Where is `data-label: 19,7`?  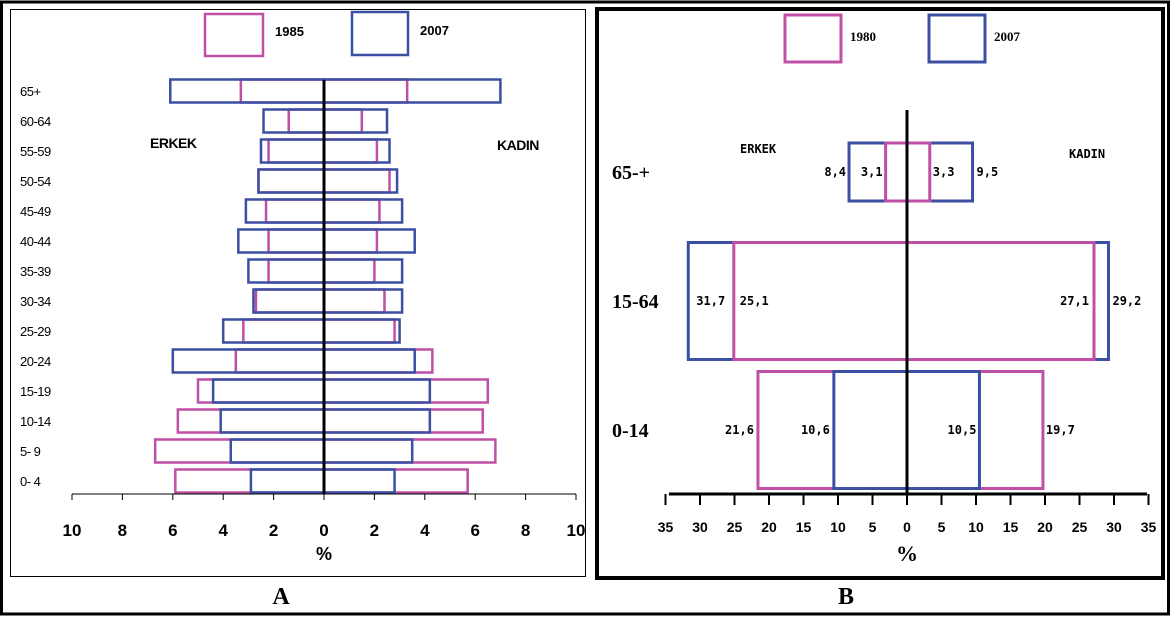 data-label: 19,7 is located at coordinates (1060, 430).